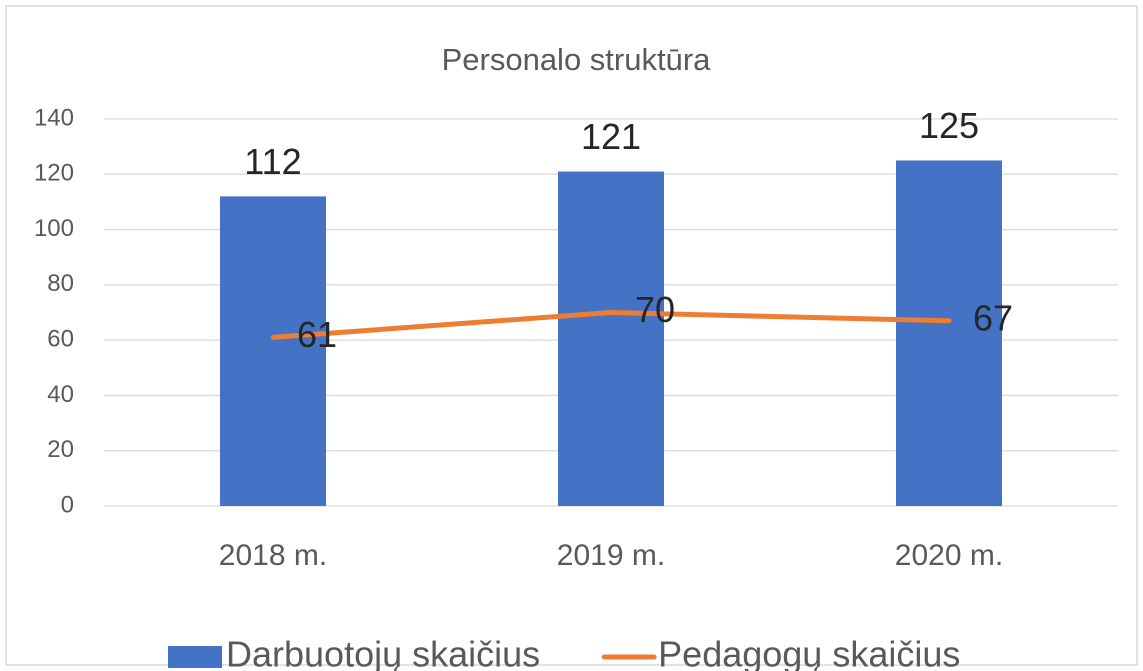 The width and height of the screenshot is (1143, 671). Describe the element at coordinates (317, 334) in the screenshot. I see `data-label: 61` at that location.